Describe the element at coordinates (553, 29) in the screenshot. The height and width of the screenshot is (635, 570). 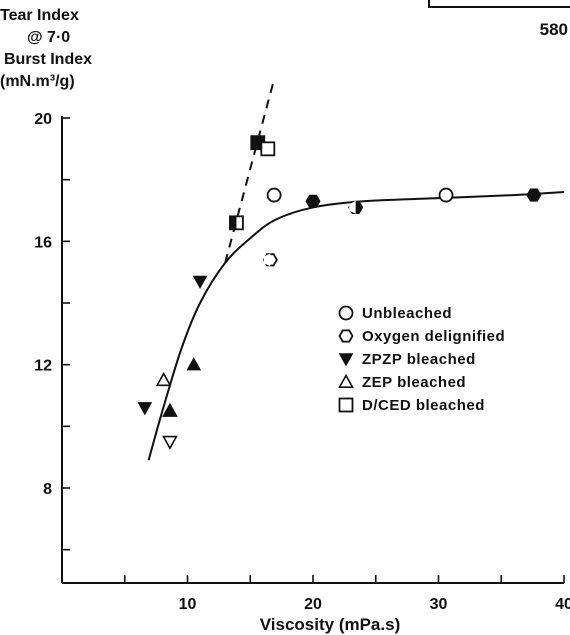
I see `page-number: 580` at that location.